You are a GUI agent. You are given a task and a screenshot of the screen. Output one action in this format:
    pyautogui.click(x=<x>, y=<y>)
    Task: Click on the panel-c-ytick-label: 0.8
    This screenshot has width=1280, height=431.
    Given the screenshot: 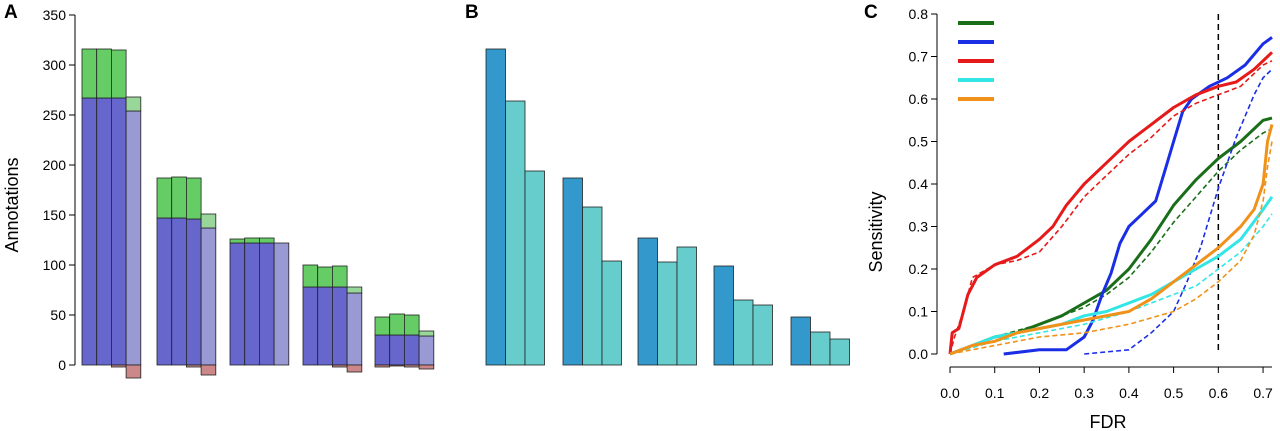 What is the action you would take?
    pyautogui.click(x=919, y=14)
    